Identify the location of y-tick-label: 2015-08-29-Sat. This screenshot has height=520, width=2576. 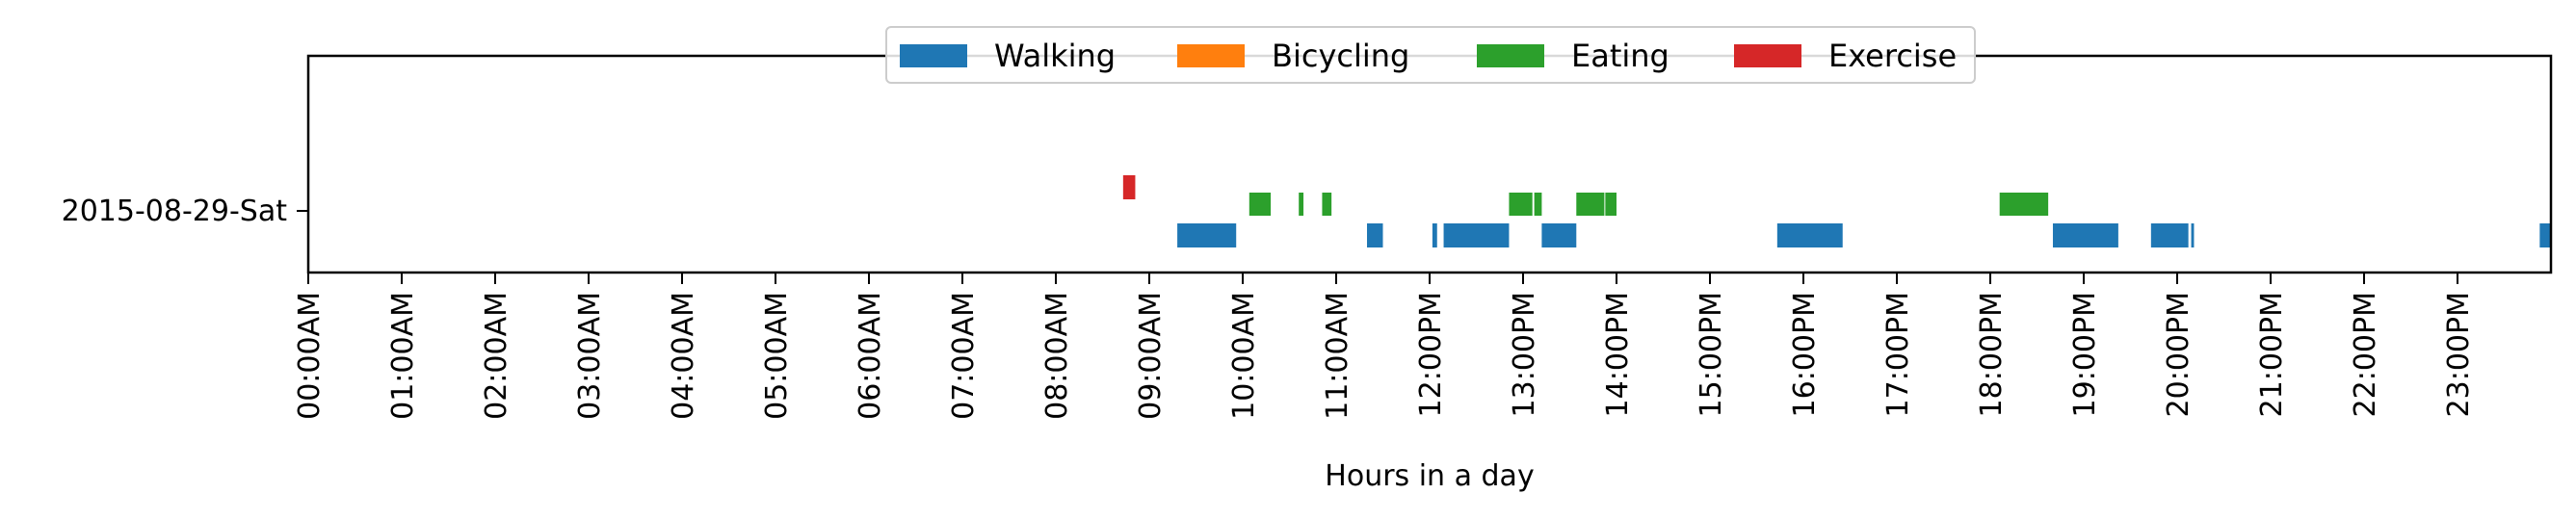
(175, 212).